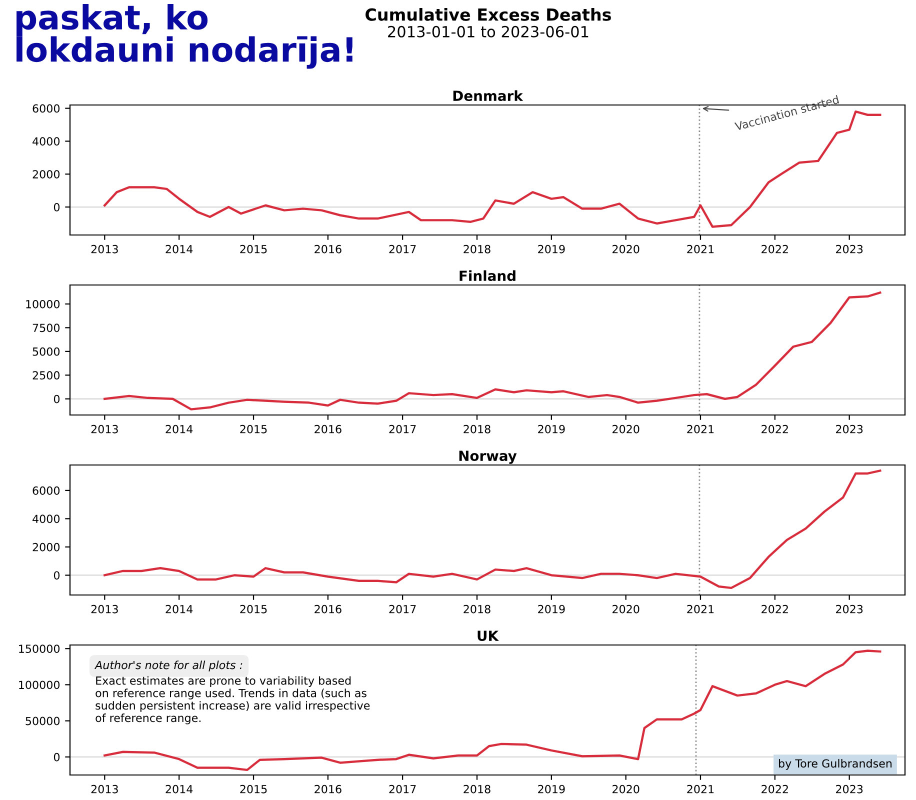 Image resolution: width=916 pixels, height=800 pixels. What do you see at coordinates (488, 32) in the screenshot?
I see `text: 2013-01-01 to 2023-06-01` at bounding box center [488, 32].